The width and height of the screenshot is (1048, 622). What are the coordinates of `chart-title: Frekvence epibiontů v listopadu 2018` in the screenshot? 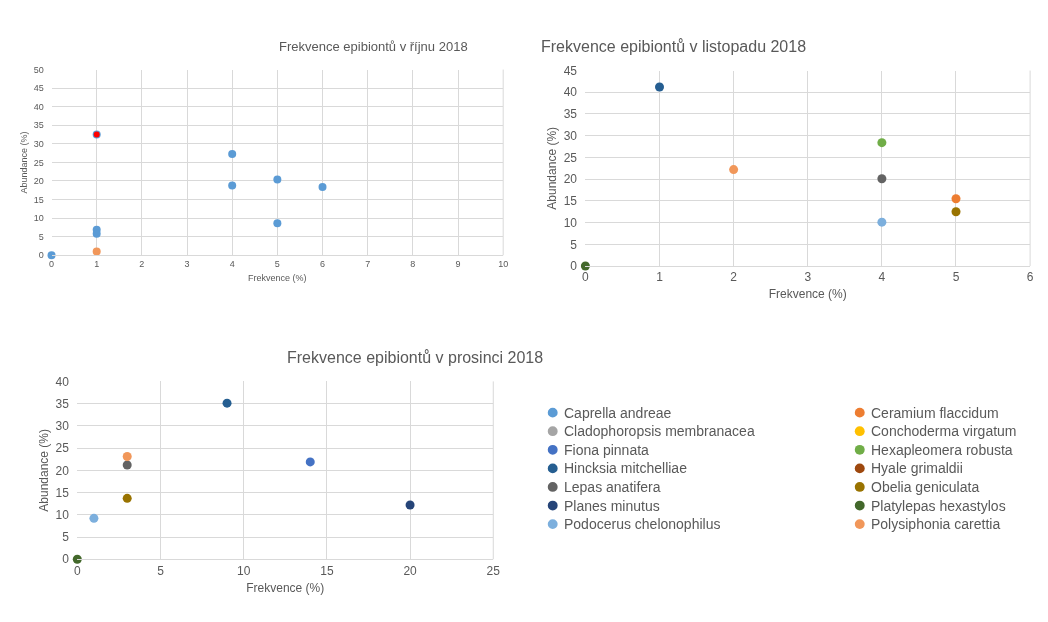 It's located at (674, 46).